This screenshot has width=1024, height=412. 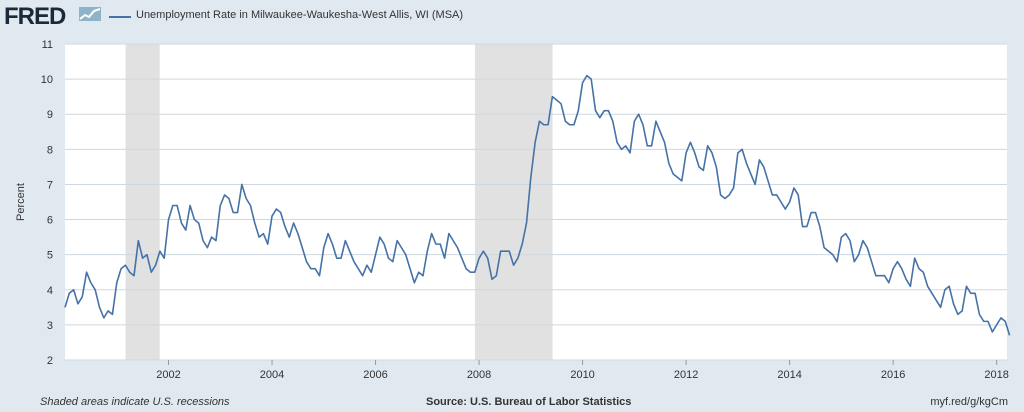 What do you see at coordinates (47, 80) in the screenshot?
I see `y-tick-label-10: 10` at bounding box center [47, 80].